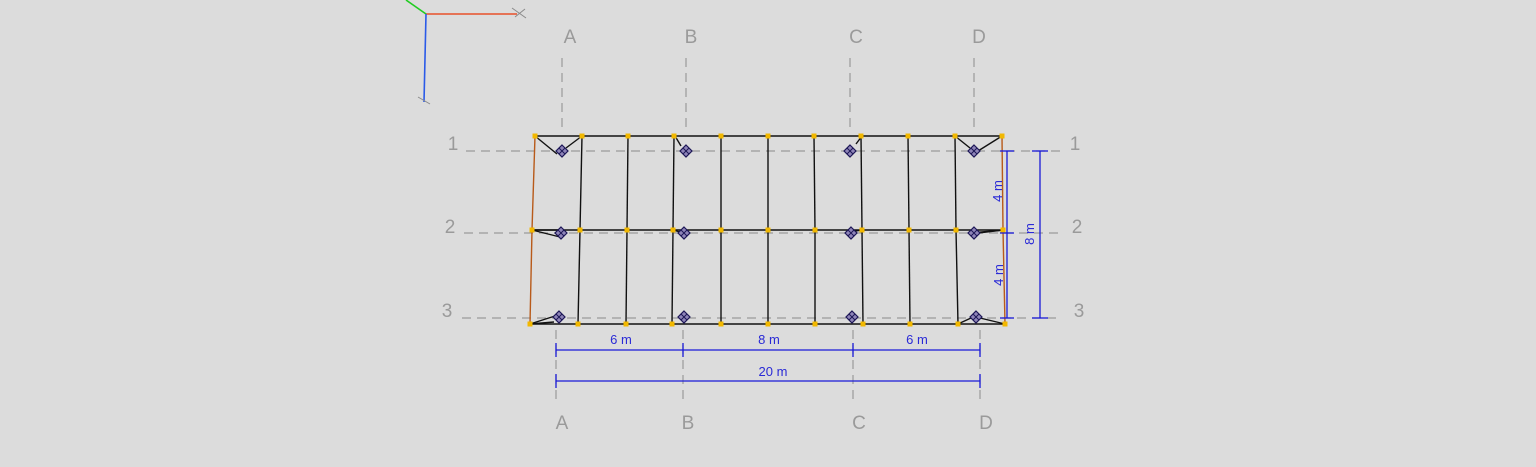 The width and height of the screenshot is (1536, 467). I want to click on grid-label-row-right: 2, so click(1077, 227).